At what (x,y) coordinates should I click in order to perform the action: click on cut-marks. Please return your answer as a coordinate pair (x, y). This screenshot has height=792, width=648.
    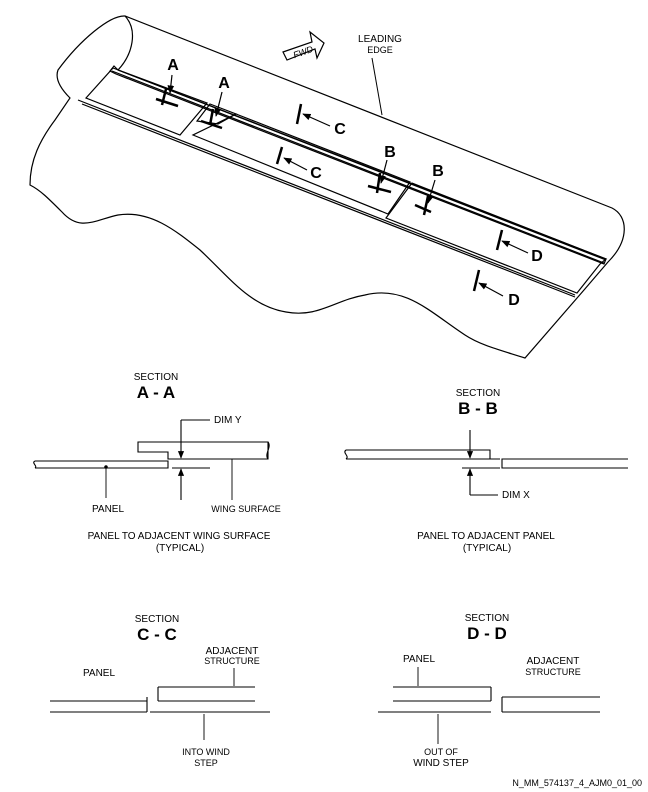
    Looking at the image, I should click on (329, 190).